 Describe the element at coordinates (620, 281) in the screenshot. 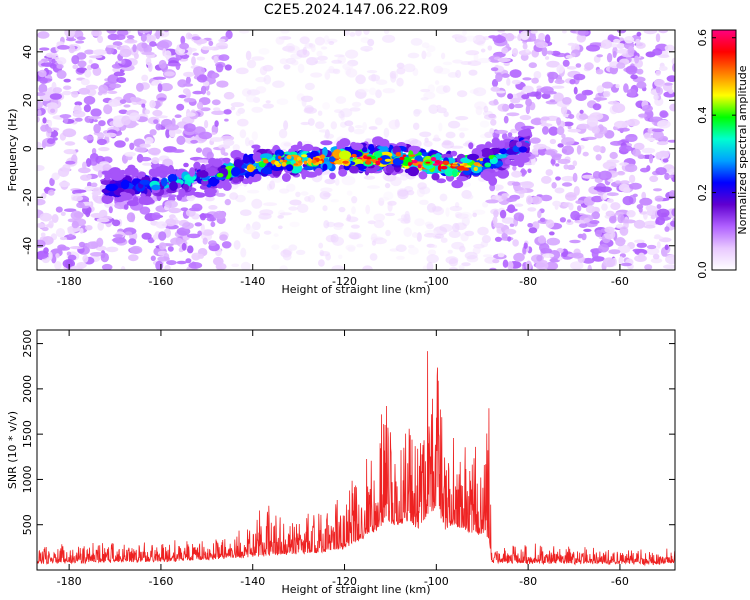

I see `spectrogram-x-tick-label: -60` at that location.